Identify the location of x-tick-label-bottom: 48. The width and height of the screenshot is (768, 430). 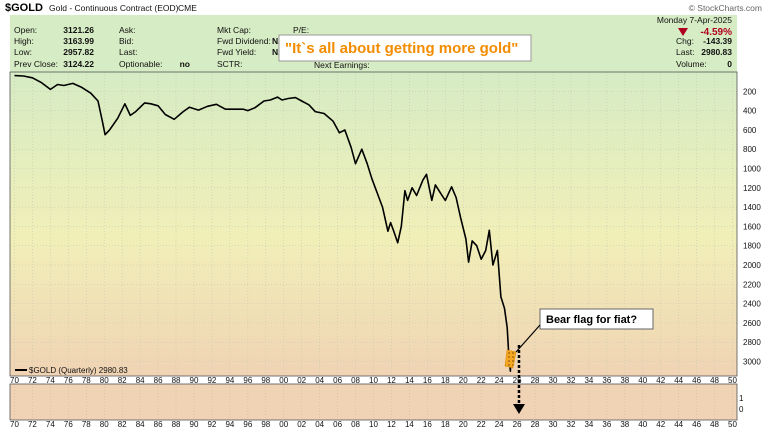
(714, 424).